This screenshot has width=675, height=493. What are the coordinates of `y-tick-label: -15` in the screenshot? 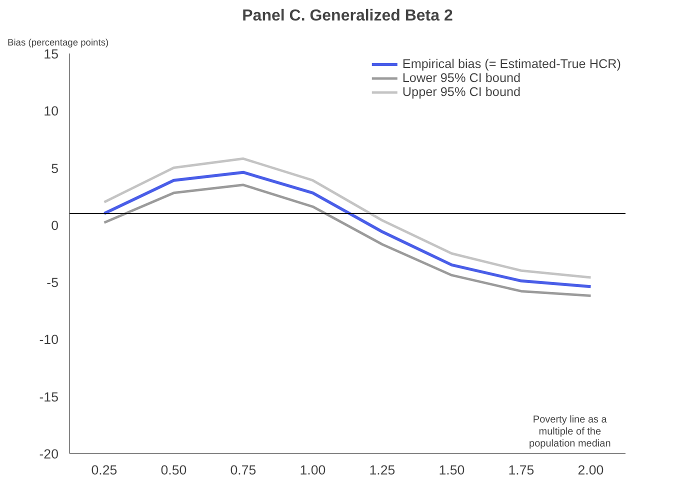 It's located at (48, 396).